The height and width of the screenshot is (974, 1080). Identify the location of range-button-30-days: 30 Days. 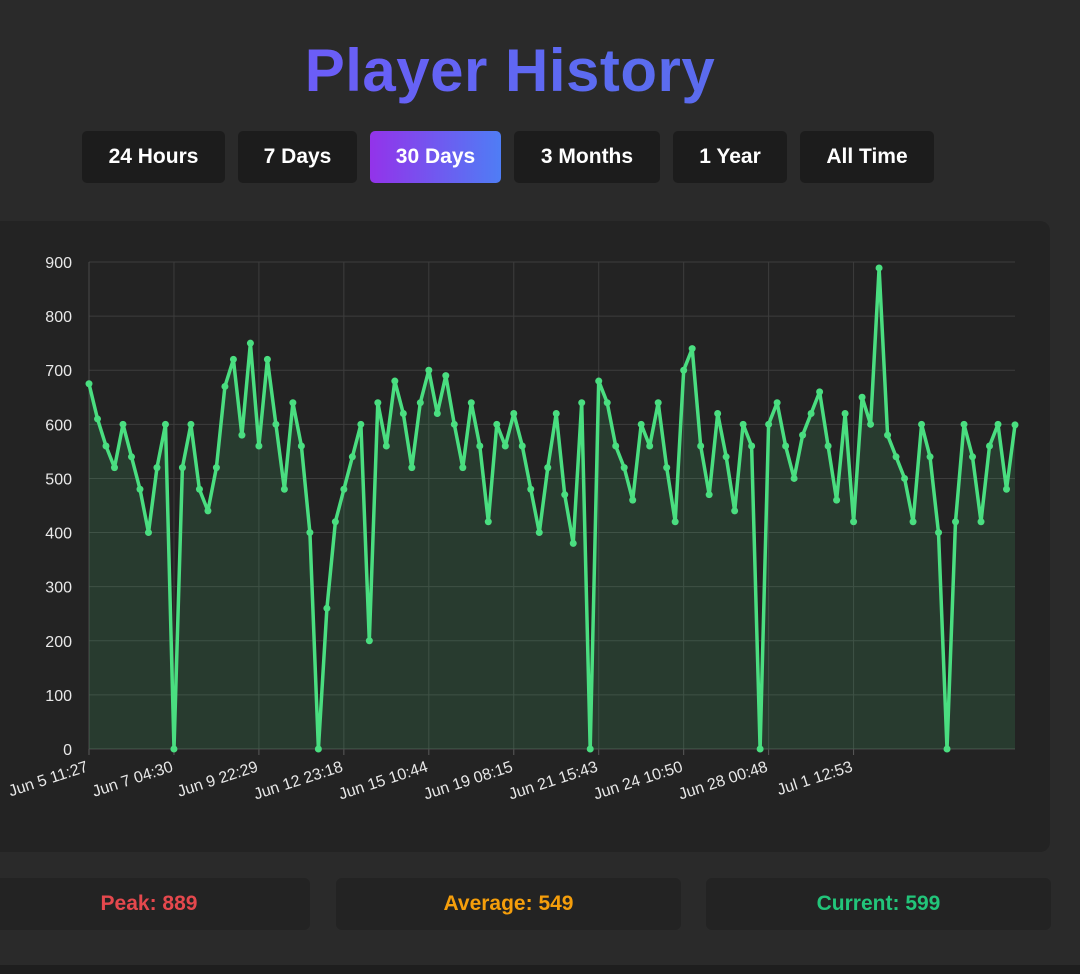
(435, 157).